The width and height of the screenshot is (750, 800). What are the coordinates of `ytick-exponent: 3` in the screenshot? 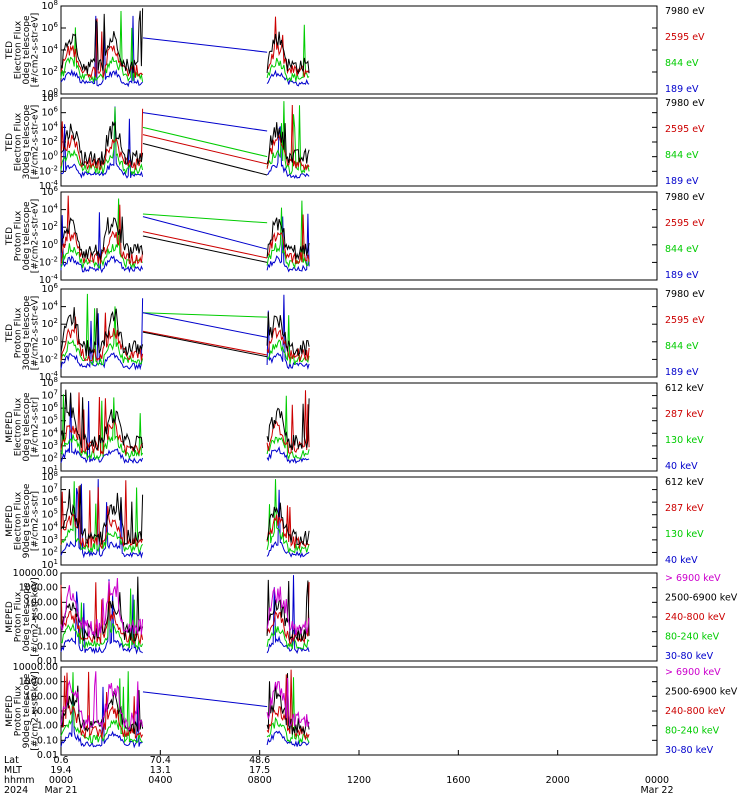 It's located at (56, 537).